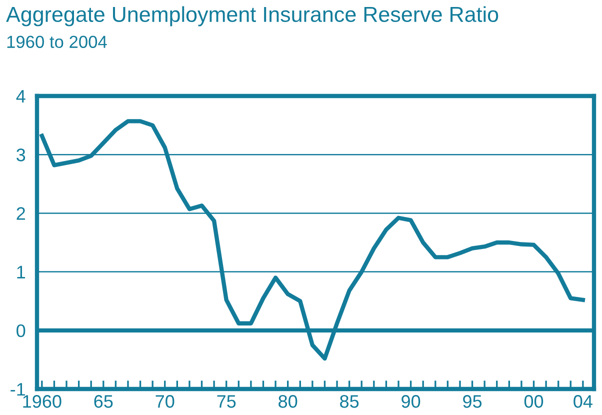 This screenshot has height=415, width=602. Describe the element at coordinates (583, 401) in the screenshot. I see `x-tick-label: 04` at that location.